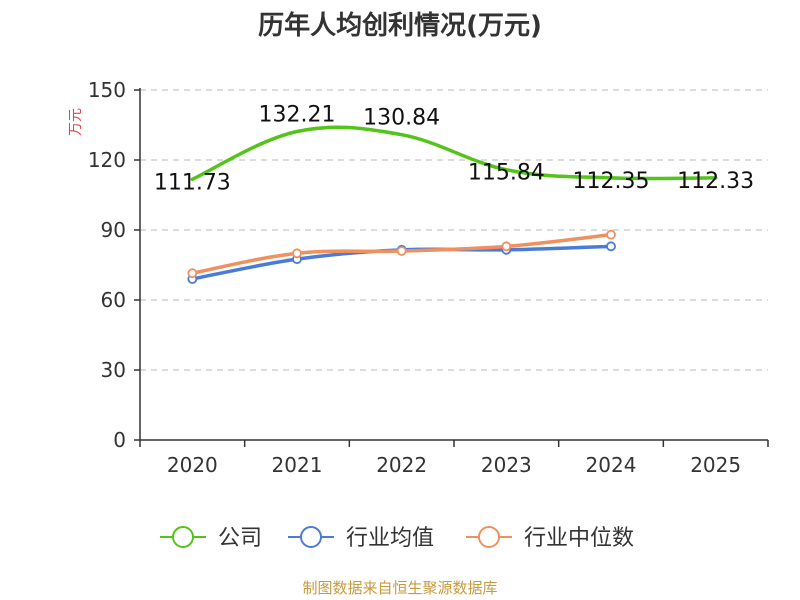 The width and height of the screenshot is (800, 600). I want to click on x-tick-label: 2021, so click(297, 465).